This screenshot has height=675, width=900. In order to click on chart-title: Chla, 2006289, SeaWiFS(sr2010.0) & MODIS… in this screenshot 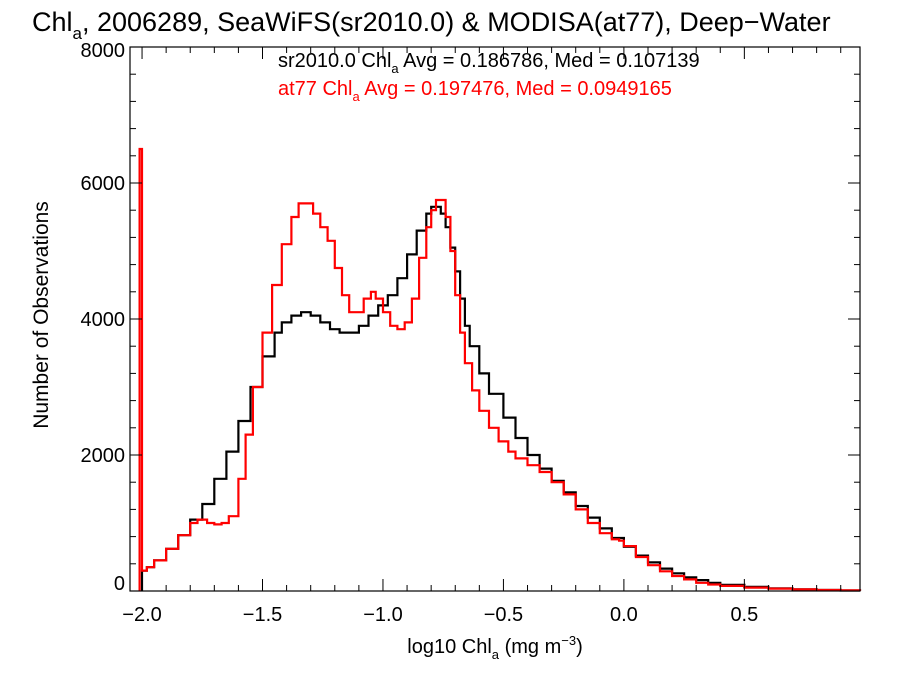, I will do `click(431, 25)`.